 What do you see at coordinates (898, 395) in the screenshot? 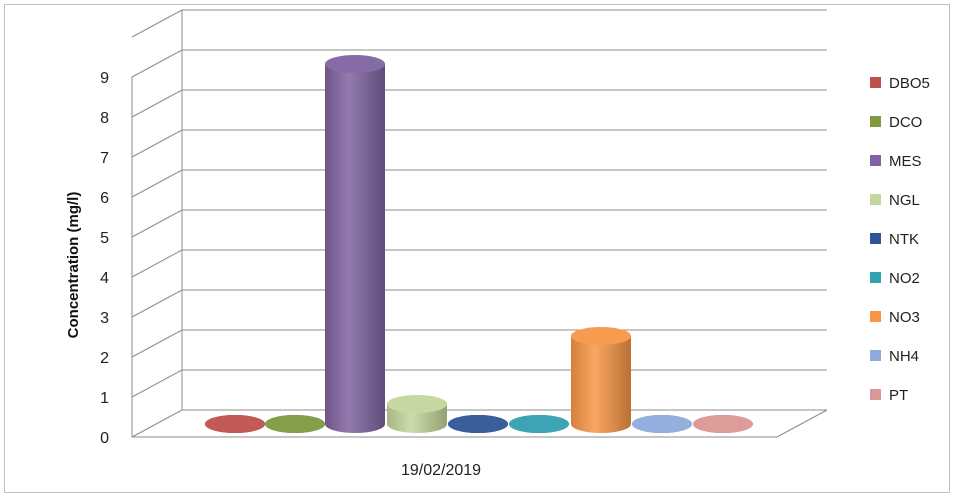
I see `legend-label: PT` at bounding box center [898, 395].